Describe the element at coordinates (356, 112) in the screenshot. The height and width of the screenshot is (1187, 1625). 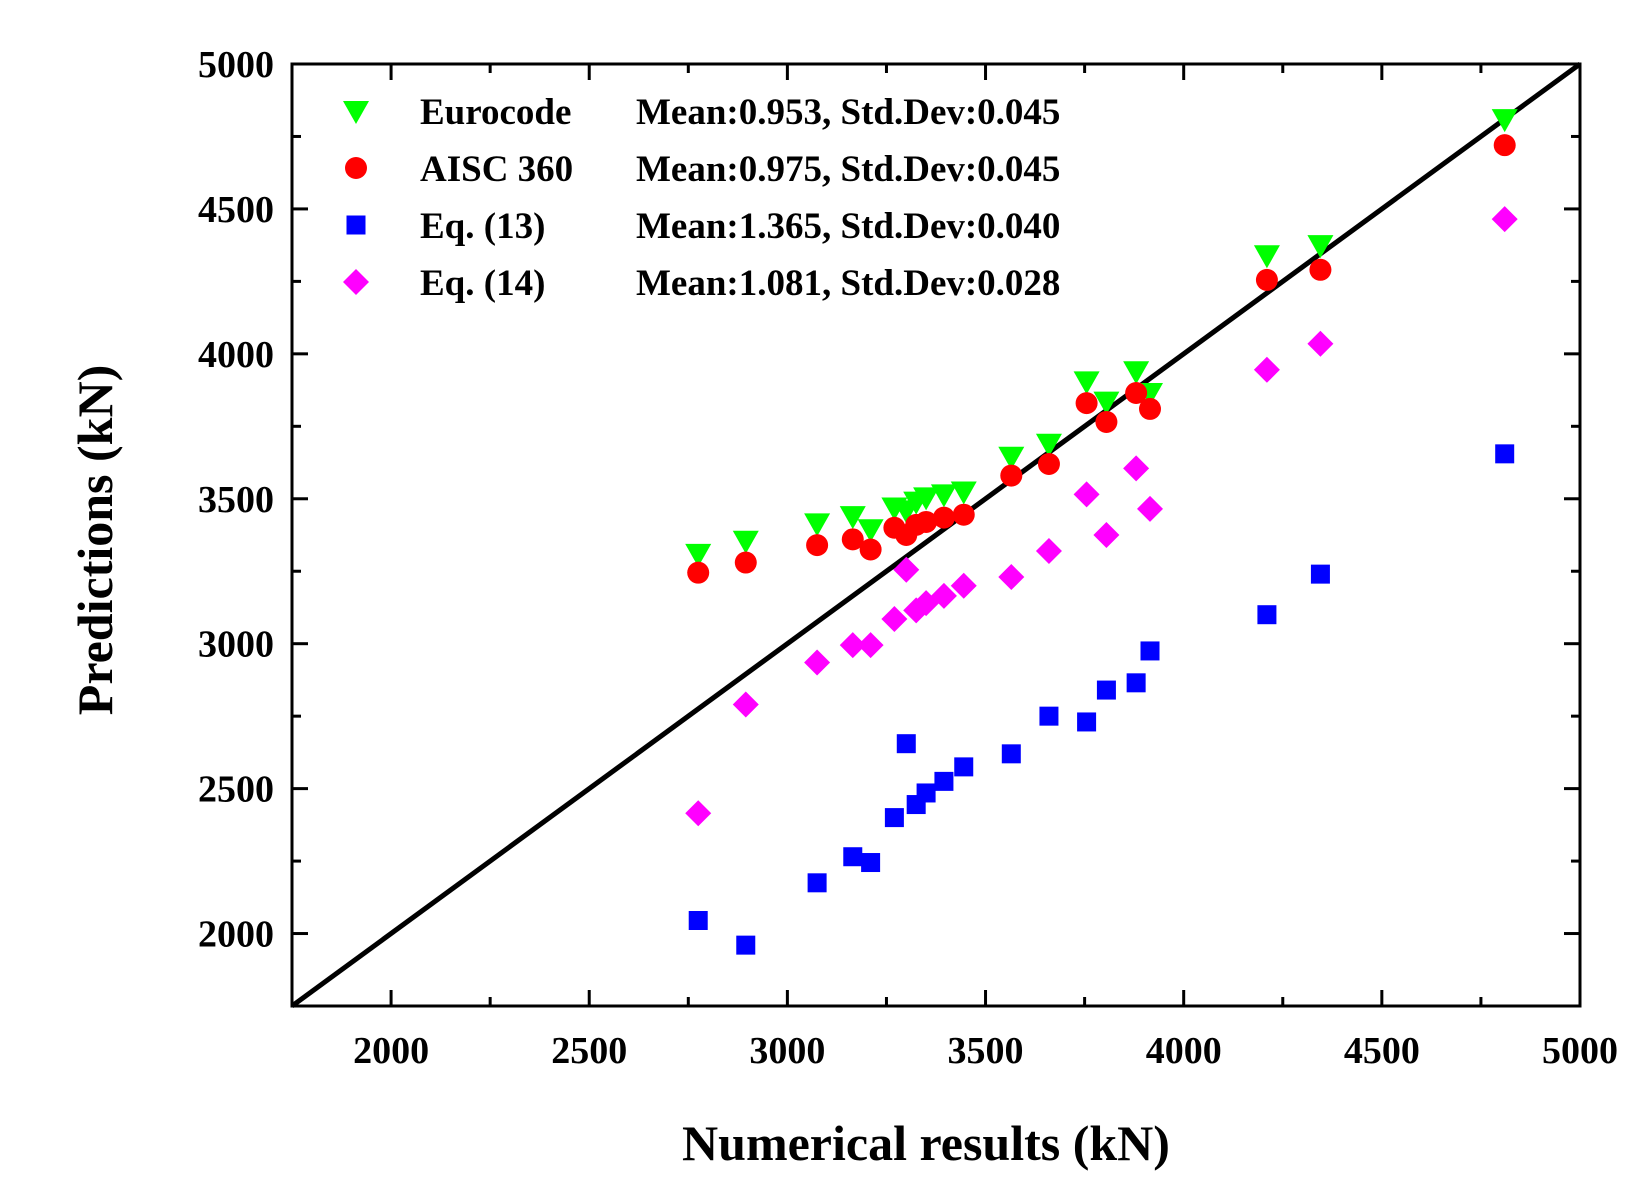
I see `legend-marker-eurocode` at that location.